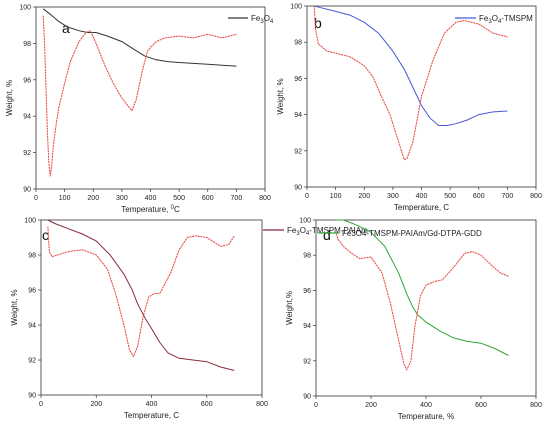  What do you see at coordinates (145, 209) in the screenshot?
I see `x-axis-label-text: Temperature,` at bounding box center [145, 209].